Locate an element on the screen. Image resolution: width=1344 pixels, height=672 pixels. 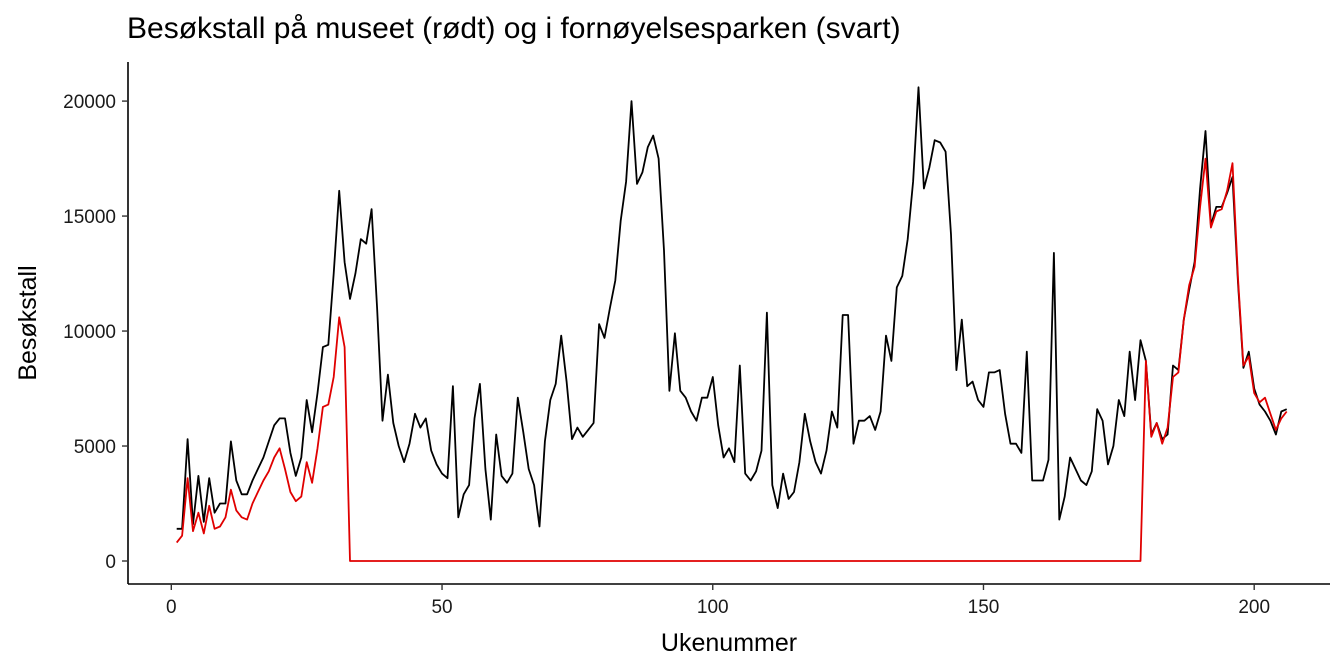
y-axis-ticks: 0 5000 10000 15000 20000 is located at coordinates (95, 332).